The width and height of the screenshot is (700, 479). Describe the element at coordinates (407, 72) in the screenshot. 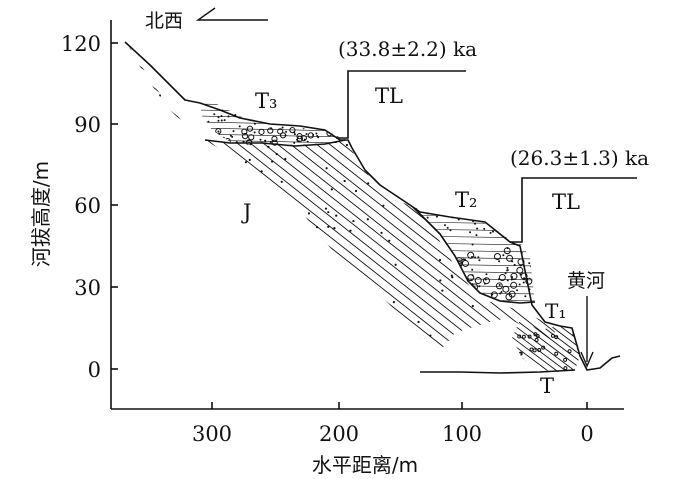

I see `sample-upper: (33.8±2.2) ka TL` at that location.